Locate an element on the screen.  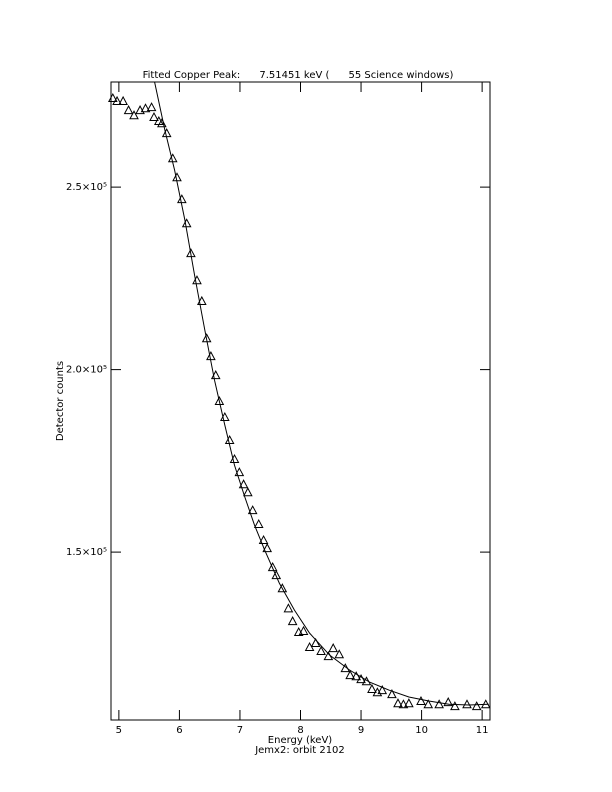
x-tick-label: 5 is located at coordinates (119, 730).